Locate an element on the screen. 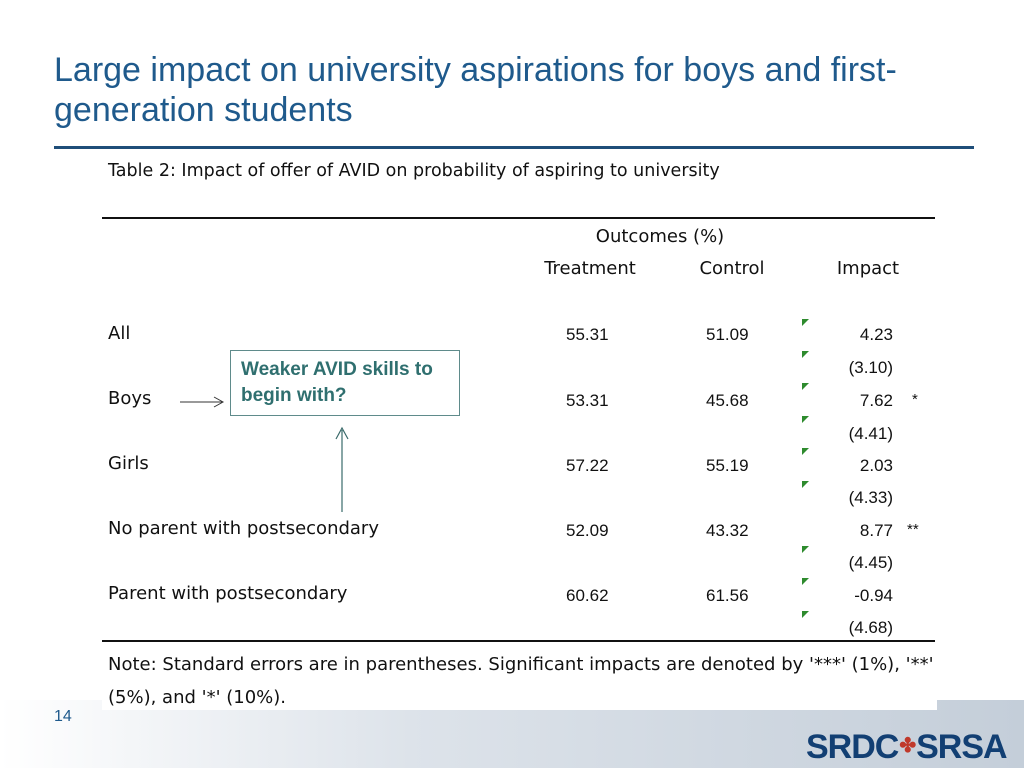  footer-band is located at coordinates (512, 734).